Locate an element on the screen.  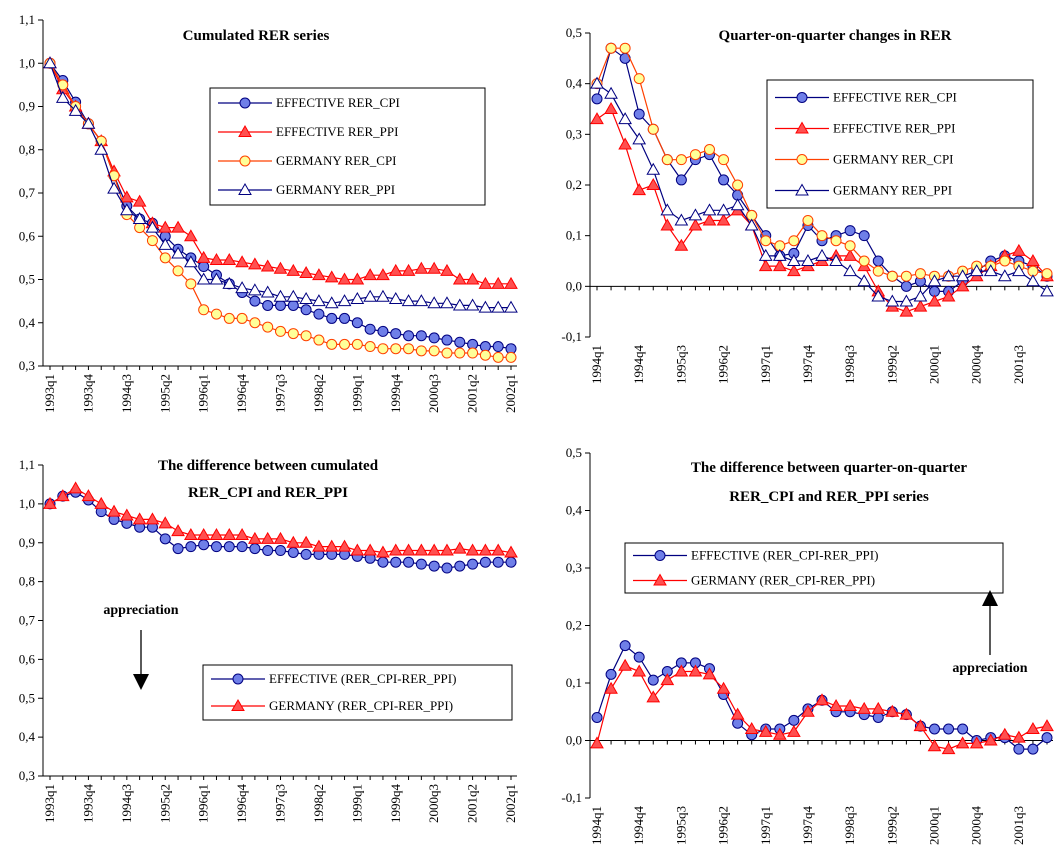
legend-box is located at coordinates (900, 144).